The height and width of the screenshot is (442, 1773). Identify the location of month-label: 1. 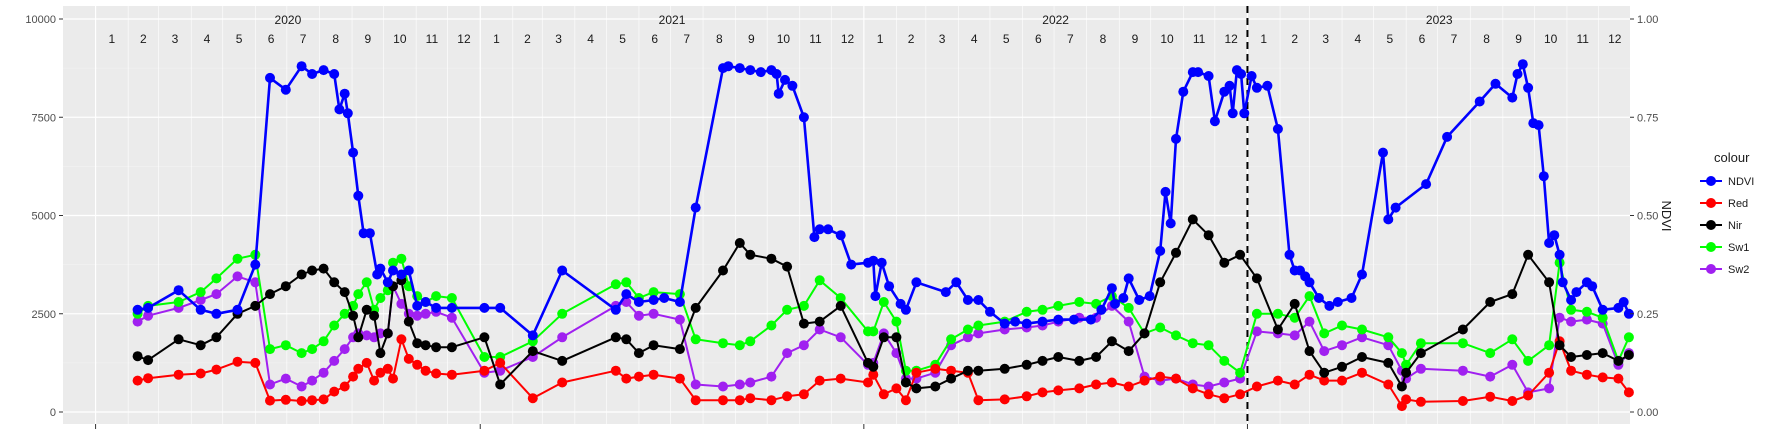
(496, 39).